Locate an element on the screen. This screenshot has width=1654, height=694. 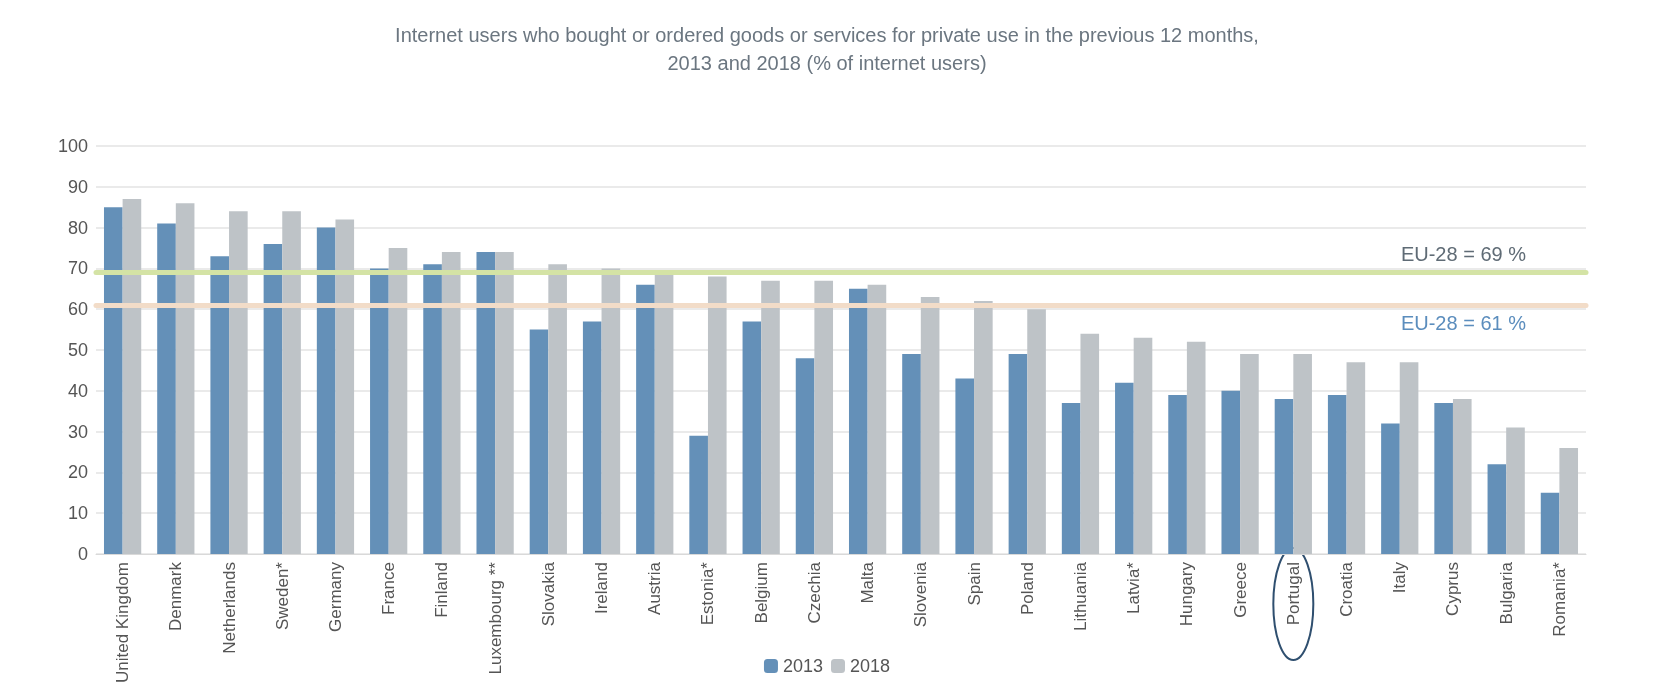
x-tick-label: Belgium is located at coordinates (761, 593).